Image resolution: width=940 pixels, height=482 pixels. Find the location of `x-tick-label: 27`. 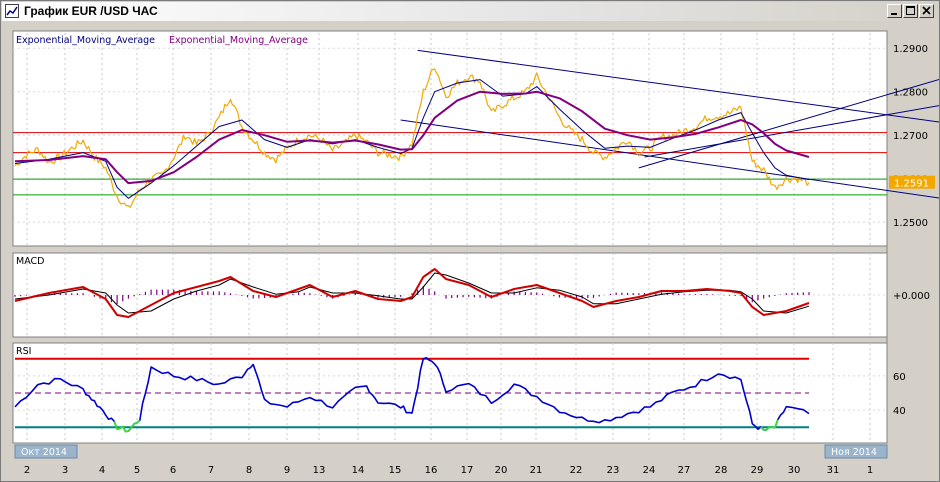

x-tick-label: 27 is located at coordinates (684, 470).